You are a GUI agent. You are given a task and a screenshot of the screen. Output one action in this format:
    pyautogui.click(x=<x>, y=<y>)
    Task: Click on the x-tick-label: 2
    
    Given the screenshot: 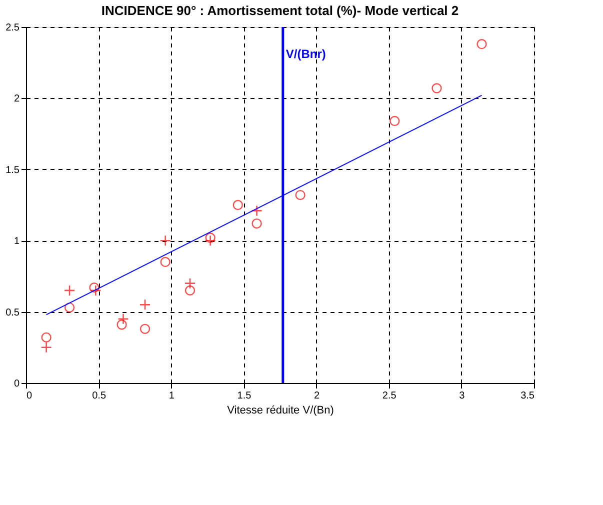 What is the action you would take?
    pyautogui.click(x=317, y=396)
    